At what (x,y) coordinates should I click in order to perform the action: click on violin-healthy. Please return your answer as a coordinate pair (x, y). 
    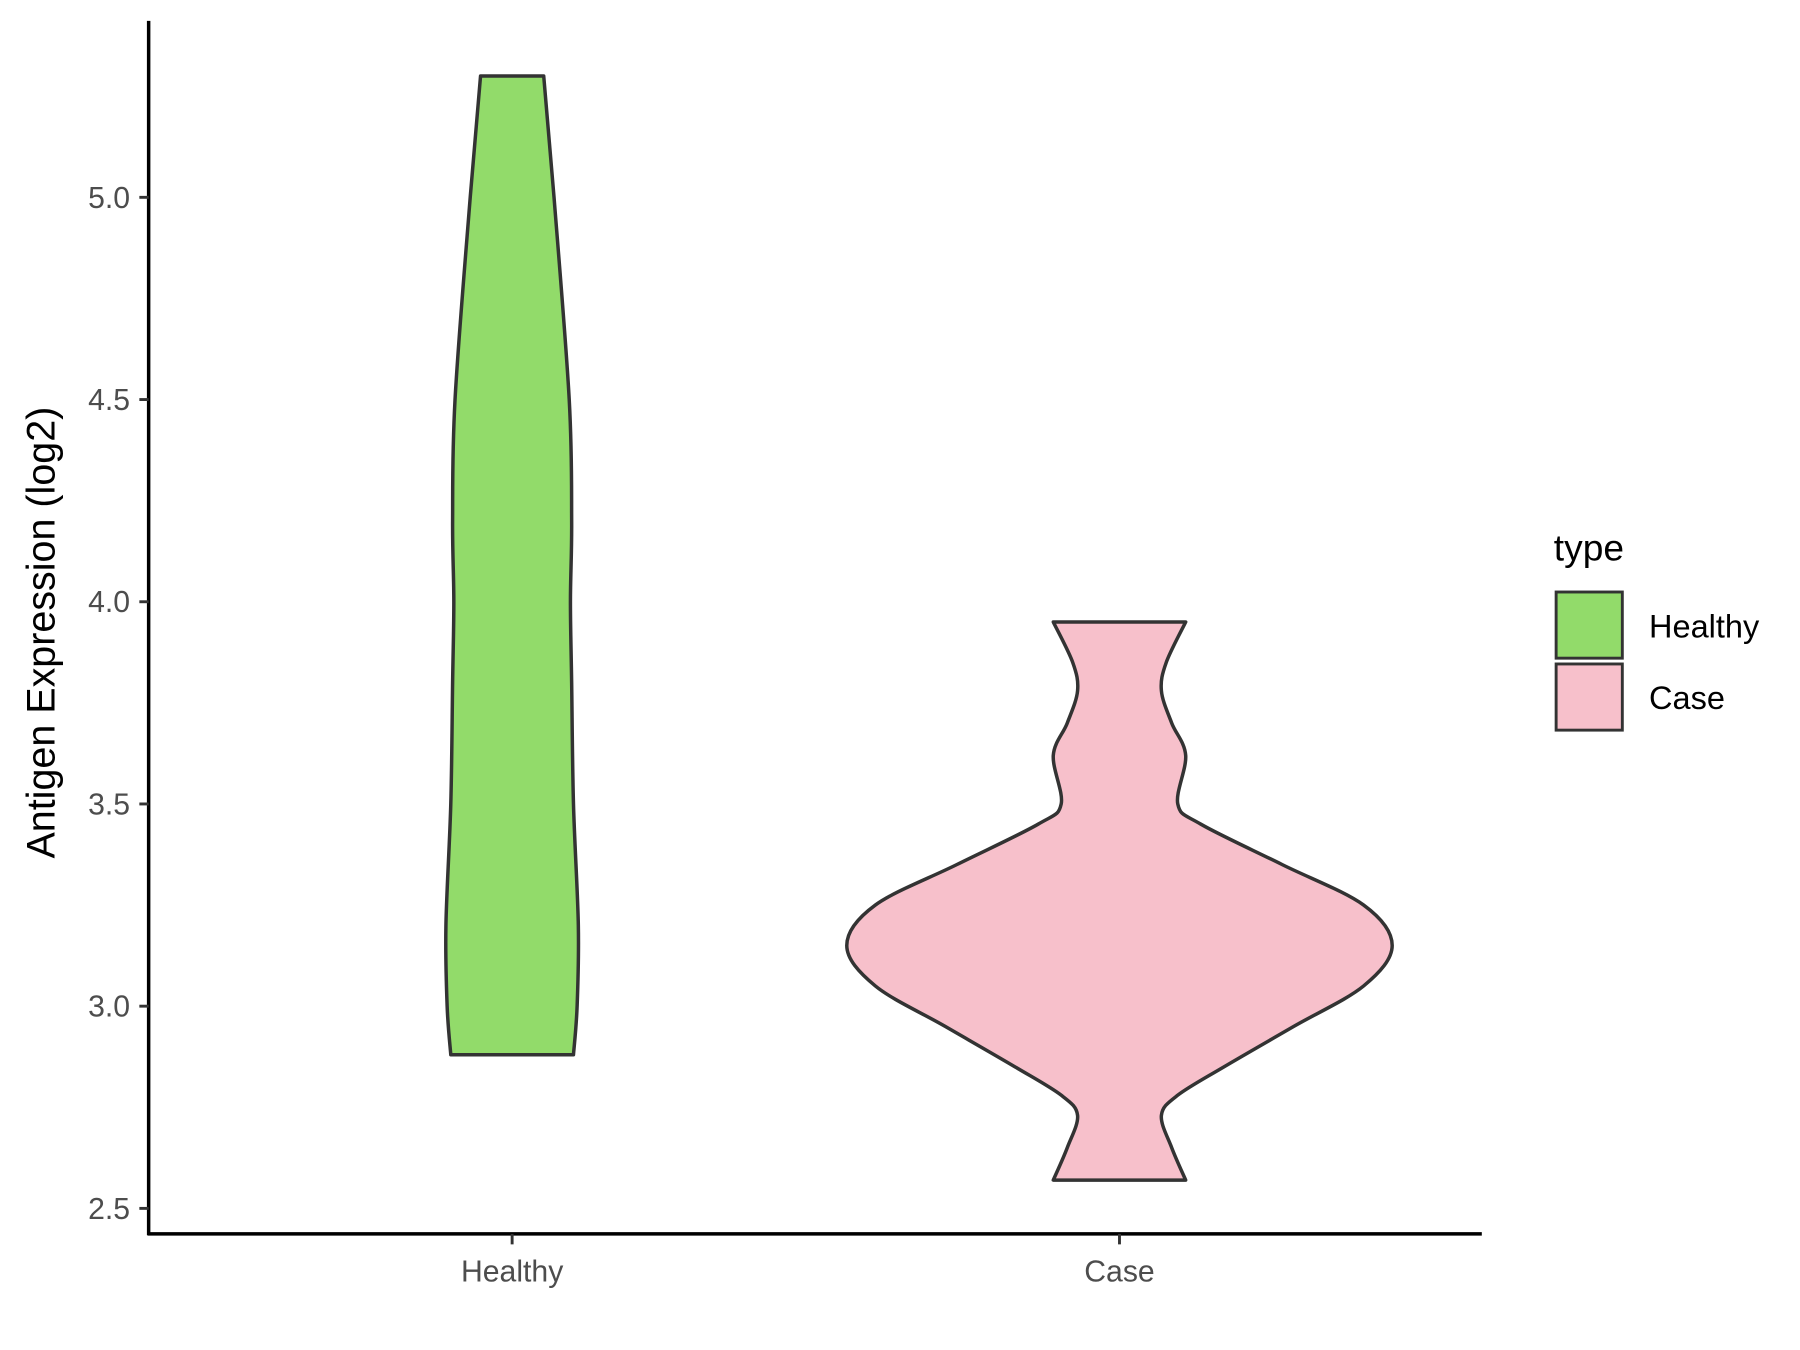
    Looking at the image, I should click on (512, 565).